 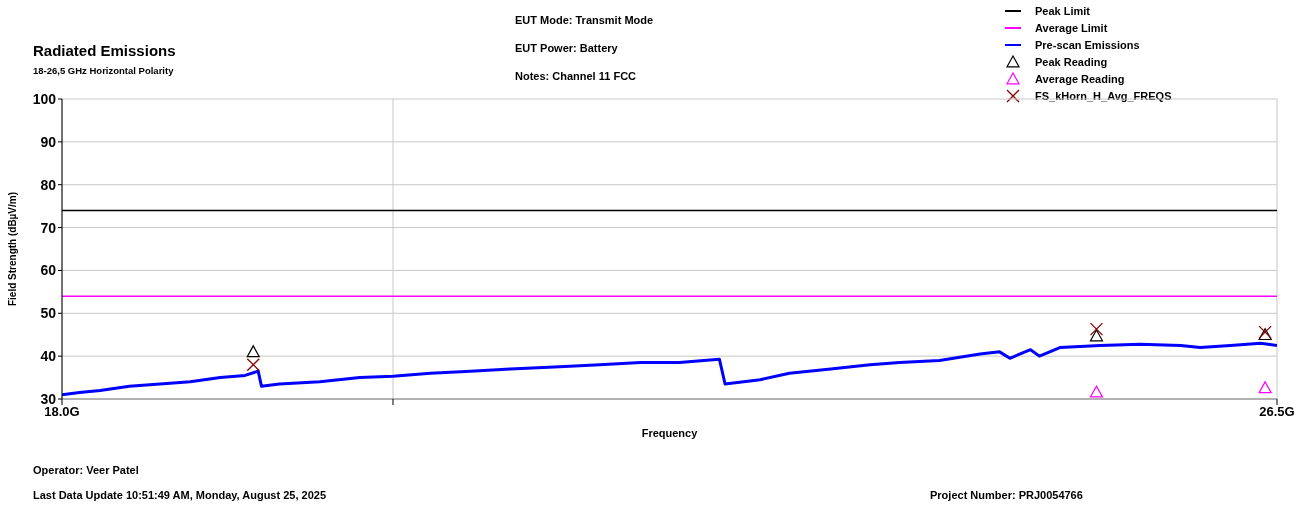 What do you see at coordinates (48, 270) in the screenshot?
I see `y-tick-label: 60` at bounding box center [48, 270].